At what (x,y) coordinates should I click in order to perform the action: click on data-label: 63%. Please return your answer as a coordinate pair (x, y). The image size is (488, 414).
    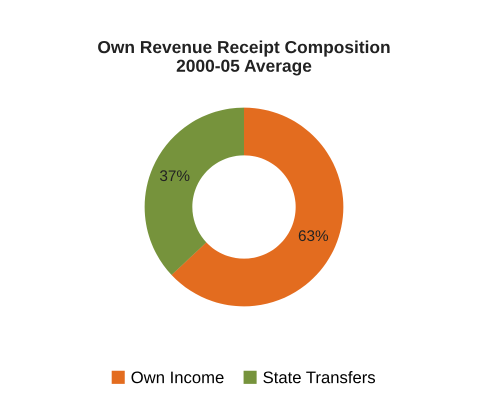
    Looking at the image, I should click on (313, 236).